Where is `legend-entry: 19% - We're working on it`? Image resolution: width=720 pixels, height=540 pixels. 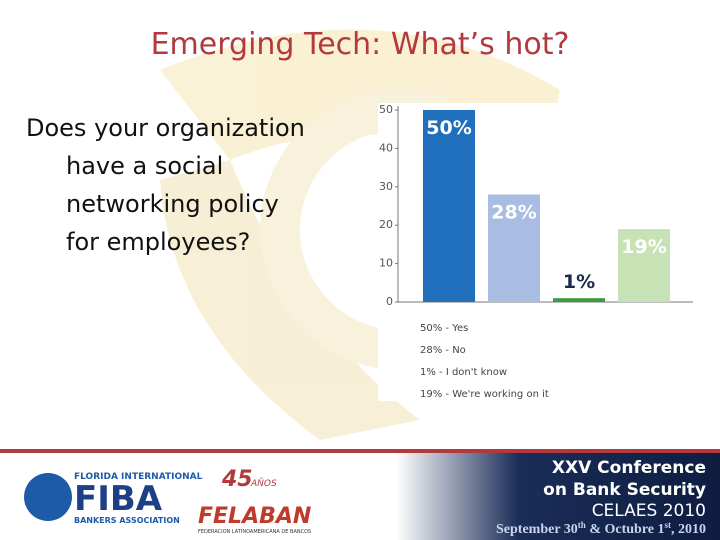 legend-entry: 19% - We're working on it is located at coordinates (484, 394).